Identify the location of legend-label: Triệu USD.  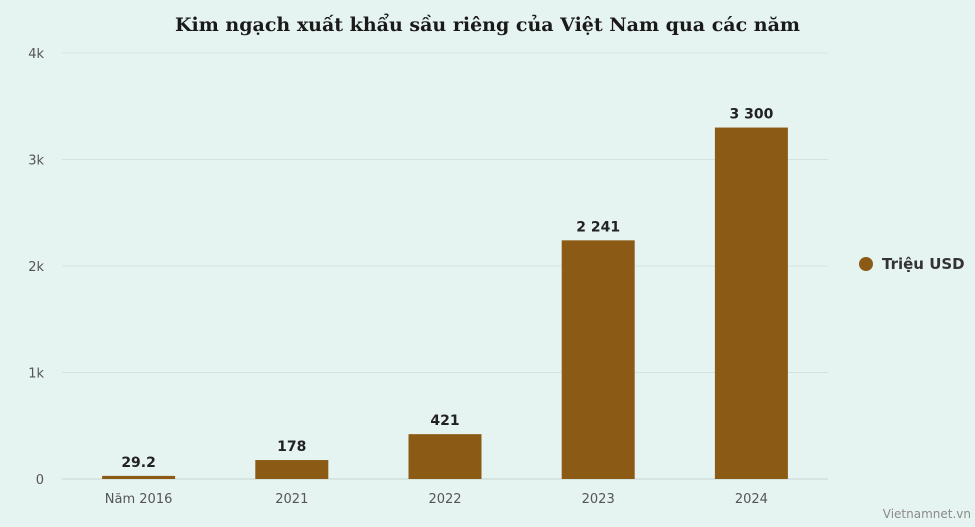
(923, 264).